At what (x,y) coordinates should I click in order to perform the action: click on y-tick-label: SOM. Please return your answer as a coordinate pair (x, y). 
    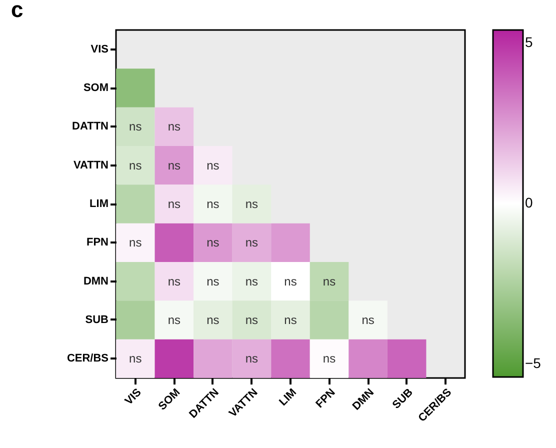
    Looking at the image, I should click on (95, 88).